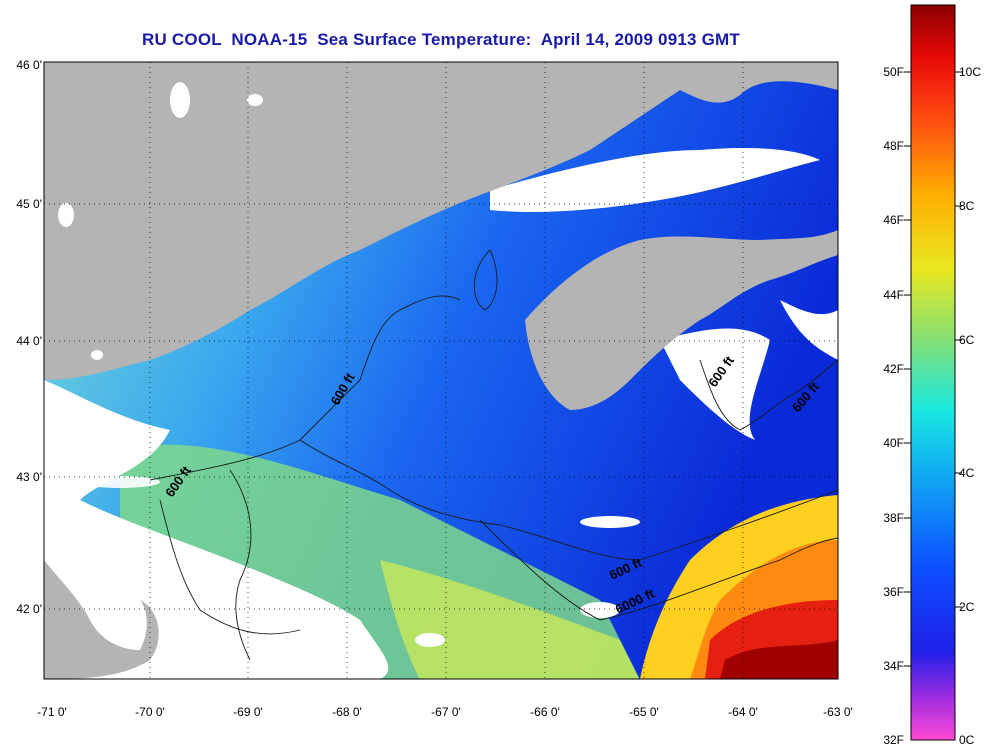  I want to click on land-nova-scotia, so click(681, 320).